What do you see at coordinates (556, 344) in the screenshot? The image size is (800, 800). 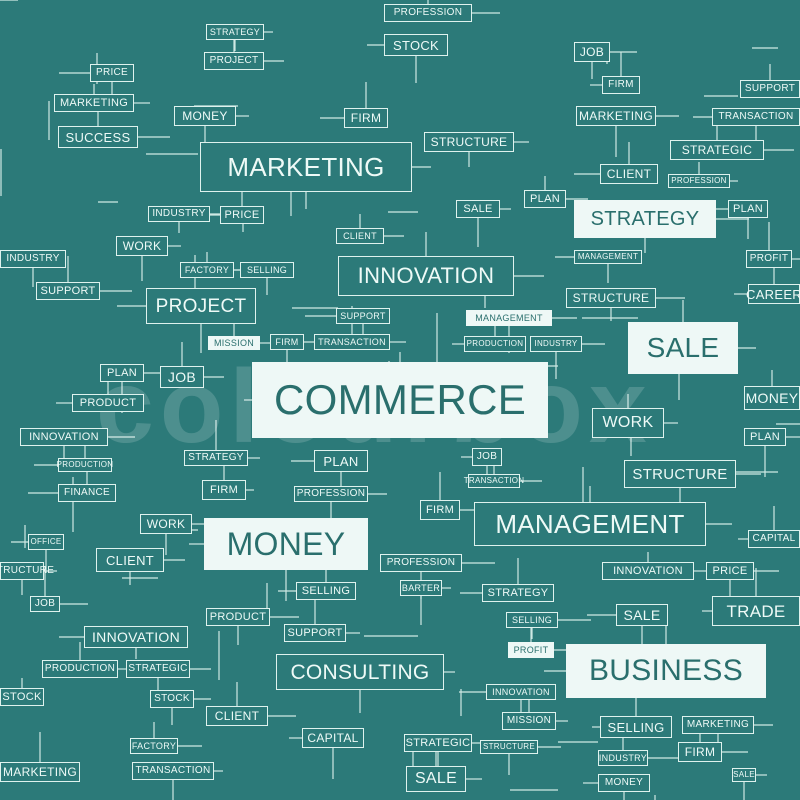 I see `word-industry-right: INDUSTRY` at bounding box center [556, 344].